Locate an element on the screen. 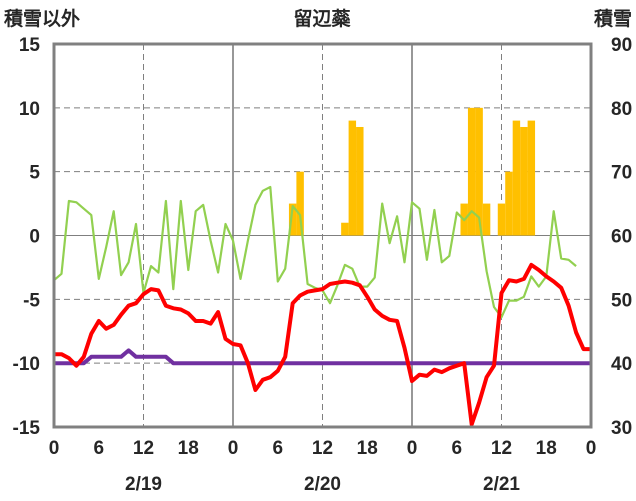 This screenshot has width=636, height=501. y-right-tick-label: 60 is located at coordinates (621, 237).